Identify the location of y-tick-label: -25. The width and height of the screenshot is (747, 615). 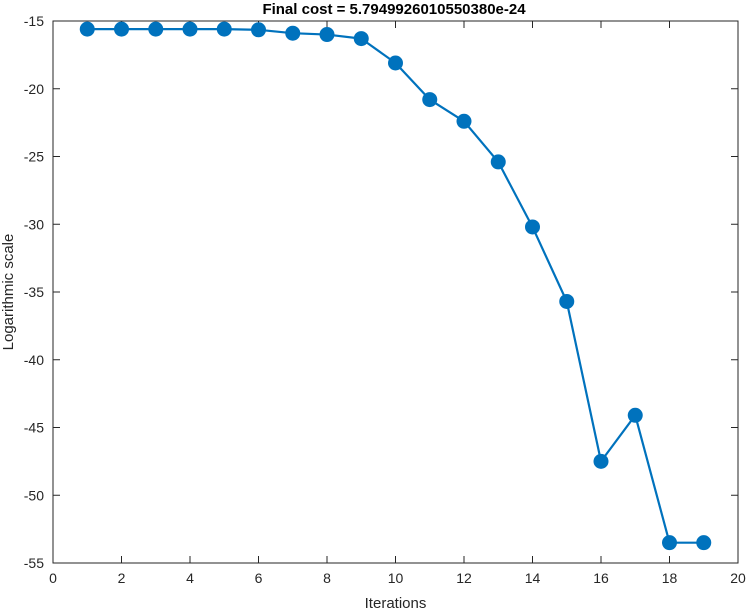
(34, 157).